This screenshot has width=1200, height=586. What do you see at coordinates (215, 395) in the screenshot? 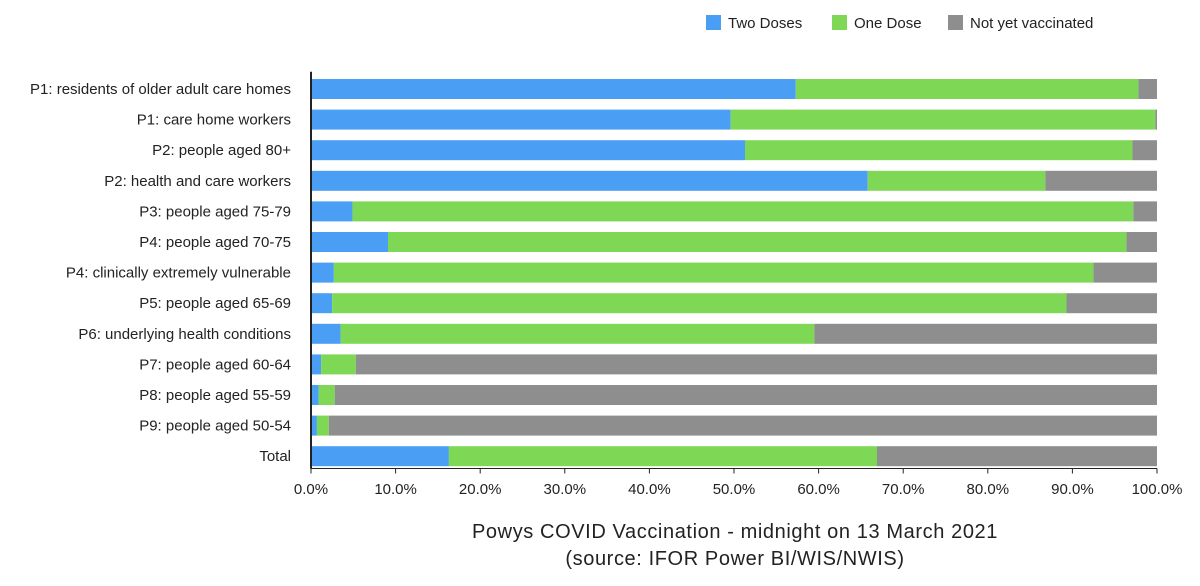
I see `category-label: P8: people aged 55-59` at bounding box center [215, 395].